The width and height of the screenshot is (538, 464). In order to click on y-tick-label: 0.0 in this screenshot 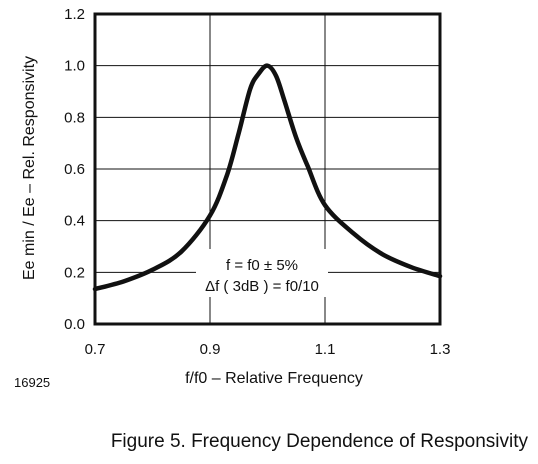, I will do `click(74, 324)`.